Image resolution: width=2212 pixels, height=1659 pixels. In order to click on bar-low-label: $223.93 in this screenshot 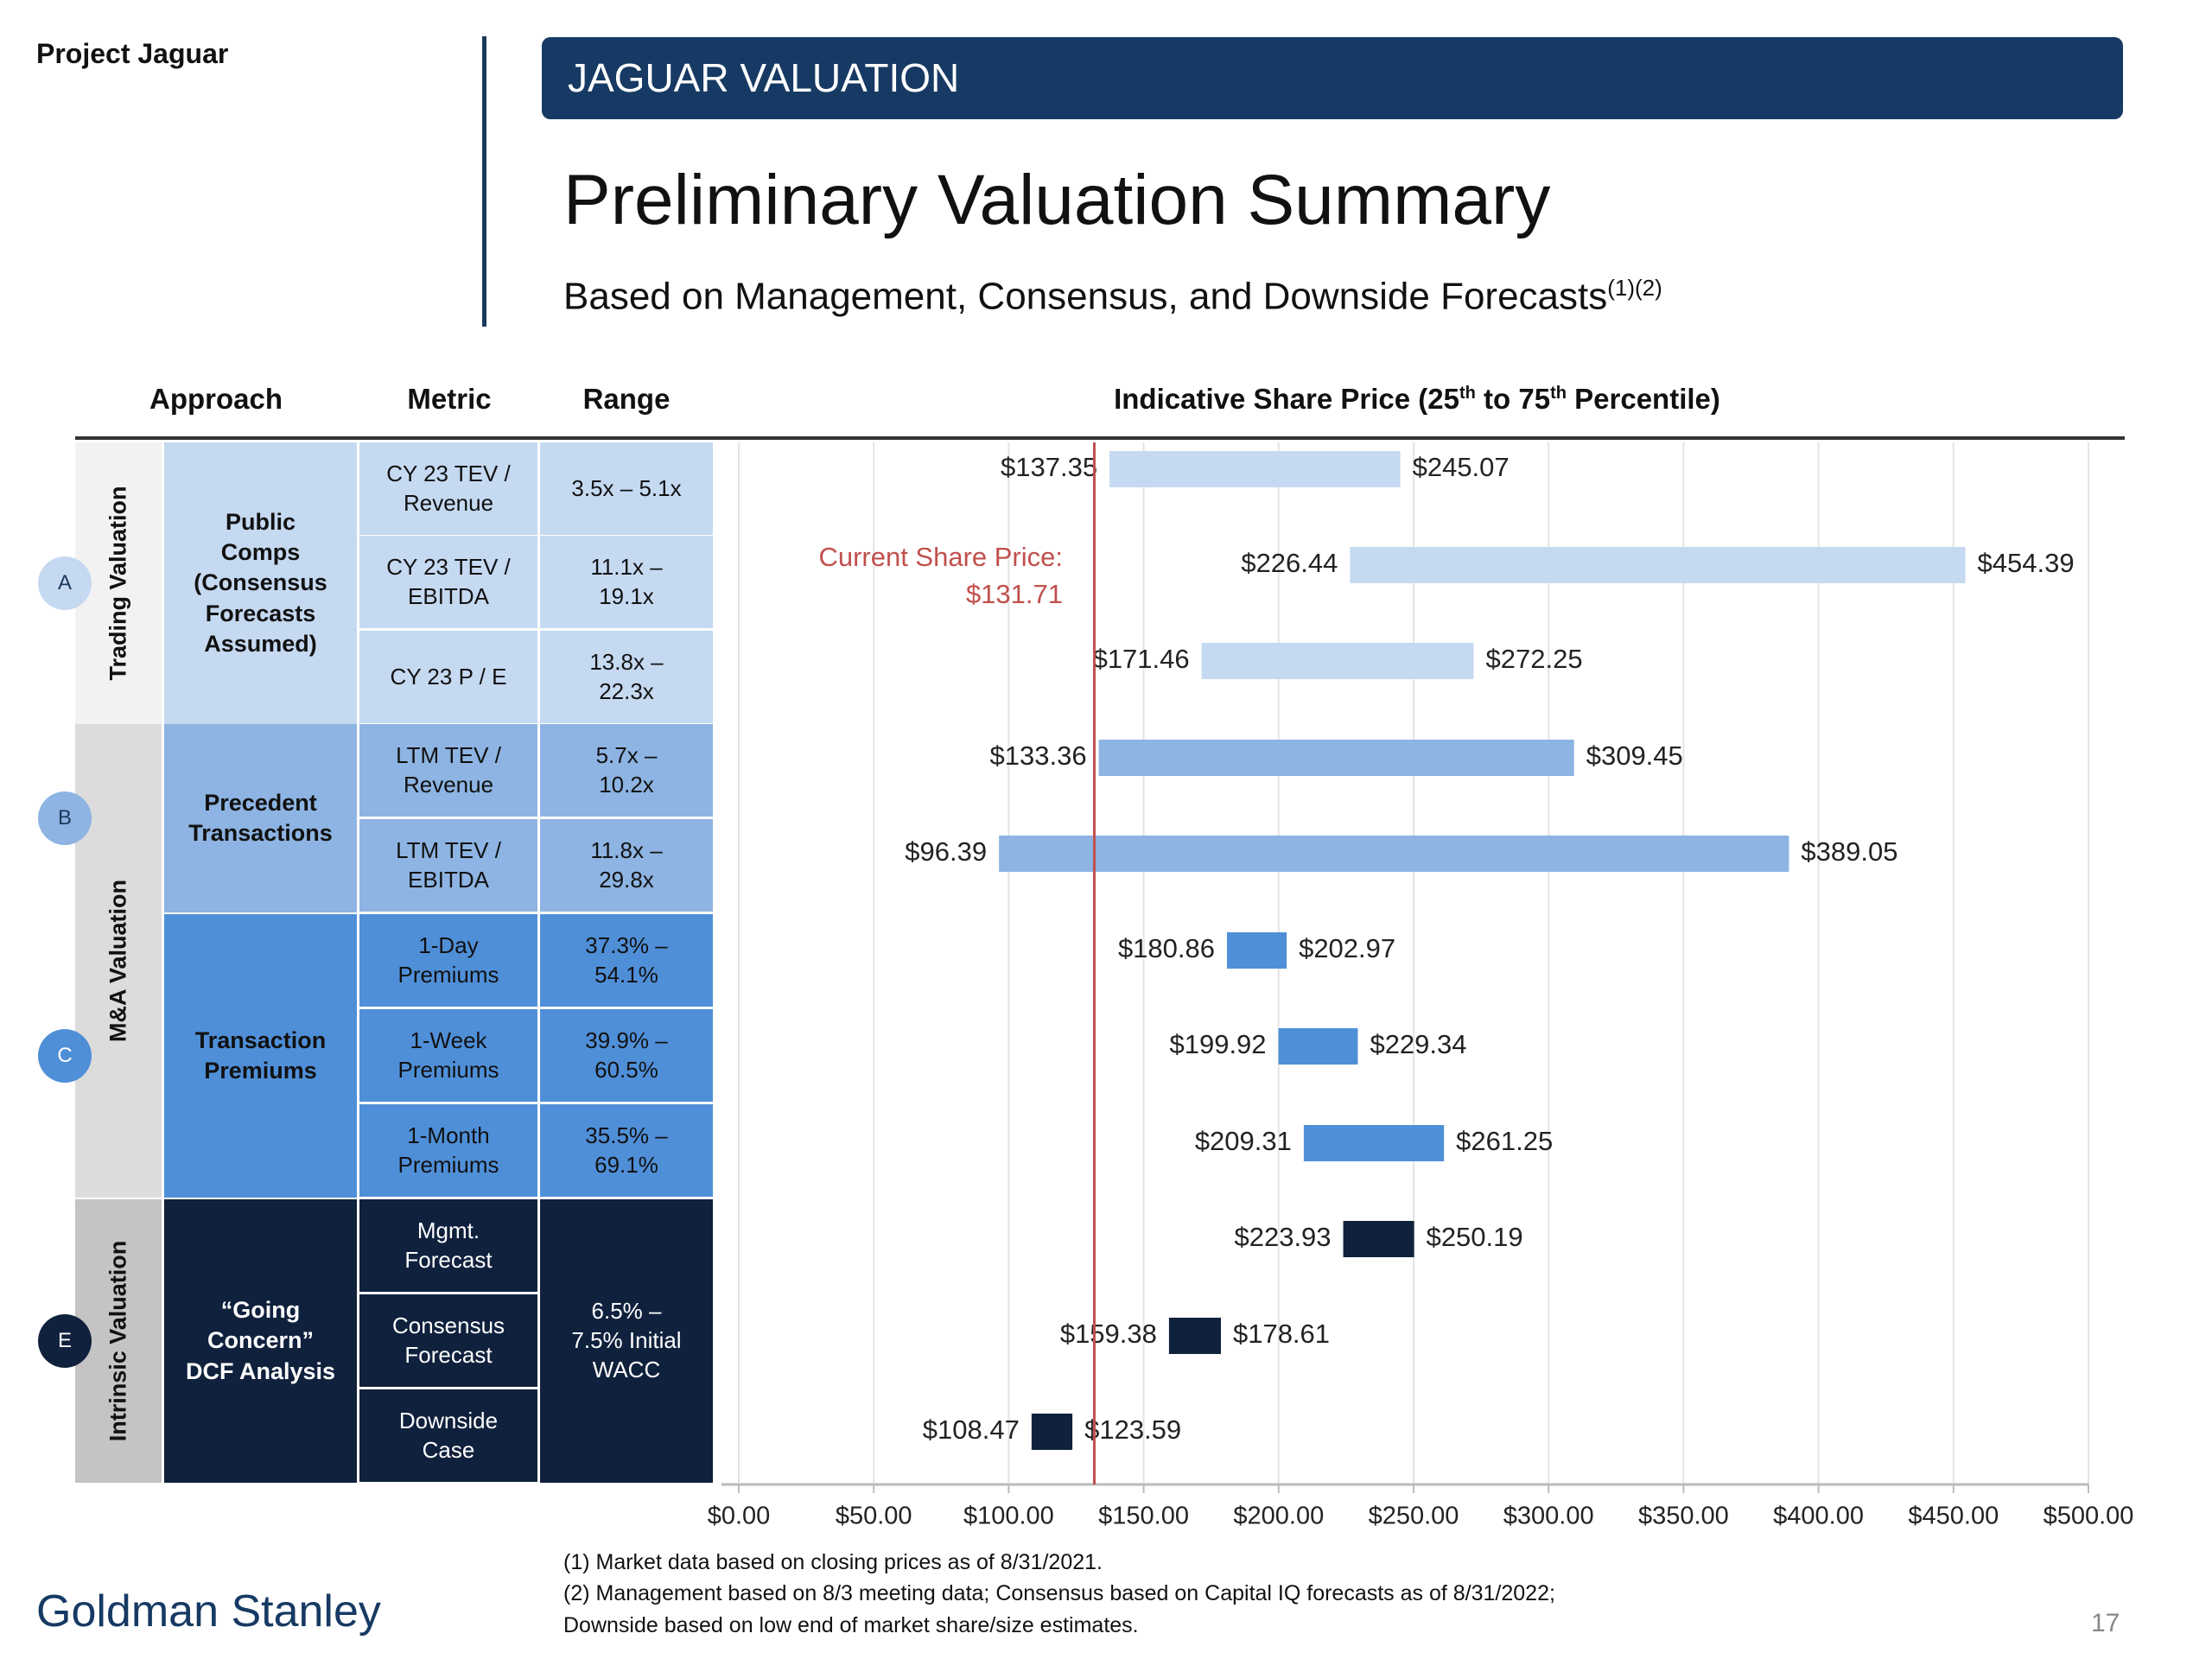, I will do `click(1282, 1237)`.